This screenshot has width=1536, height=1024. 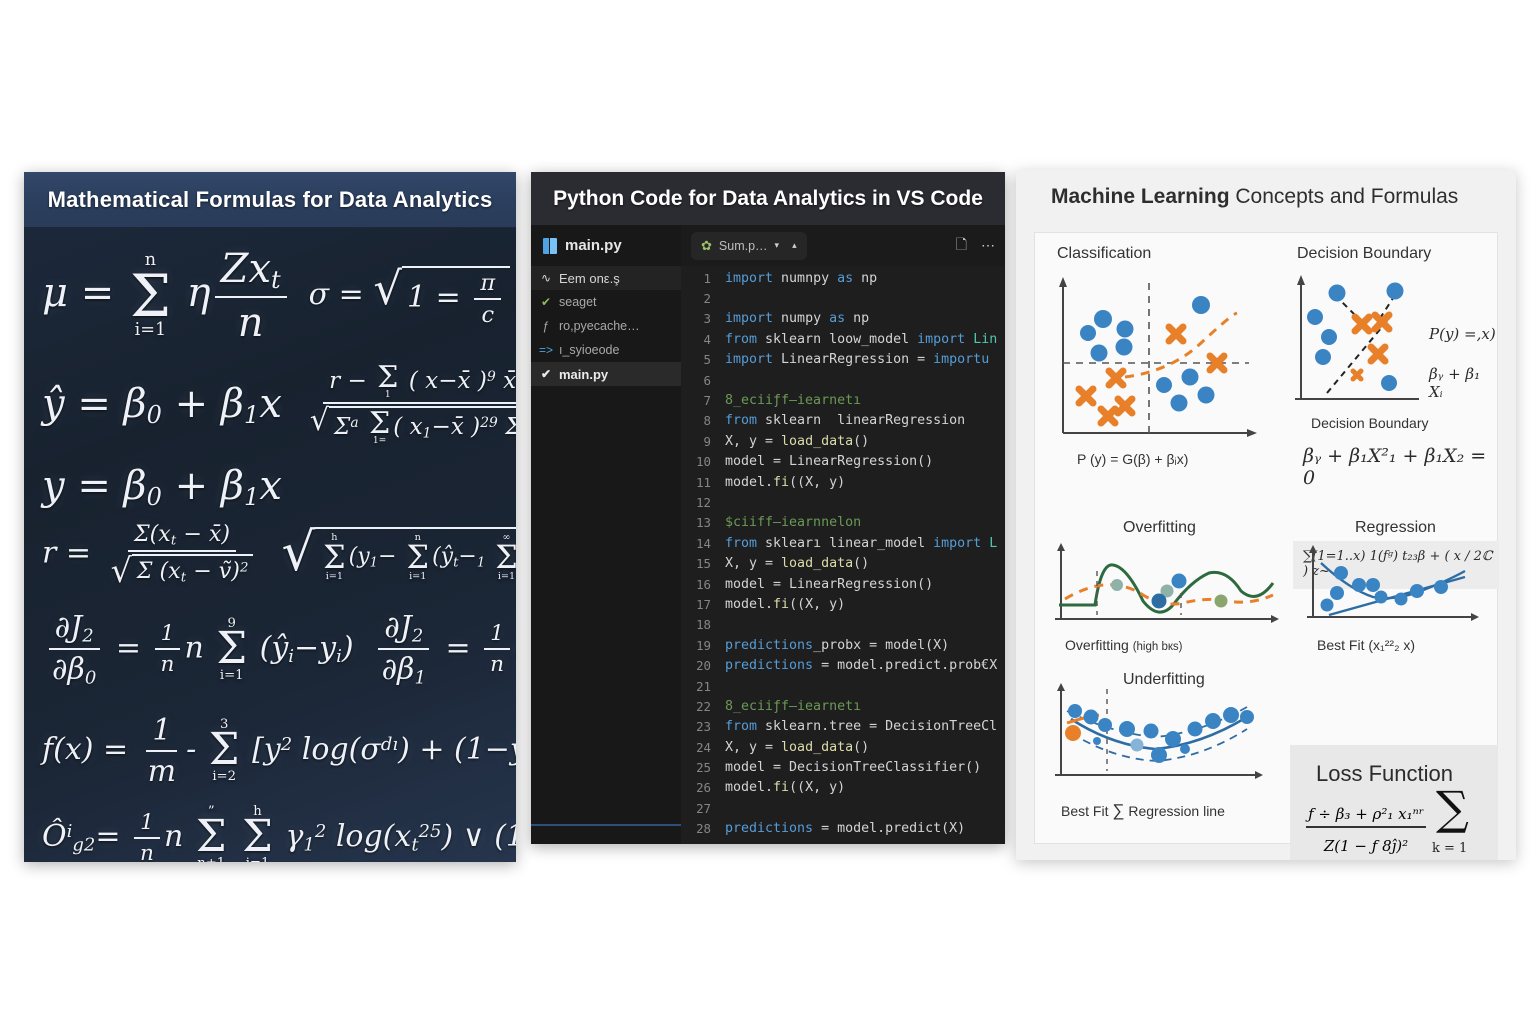 I want to click on code-line: 27, so click(x=843, y=808).